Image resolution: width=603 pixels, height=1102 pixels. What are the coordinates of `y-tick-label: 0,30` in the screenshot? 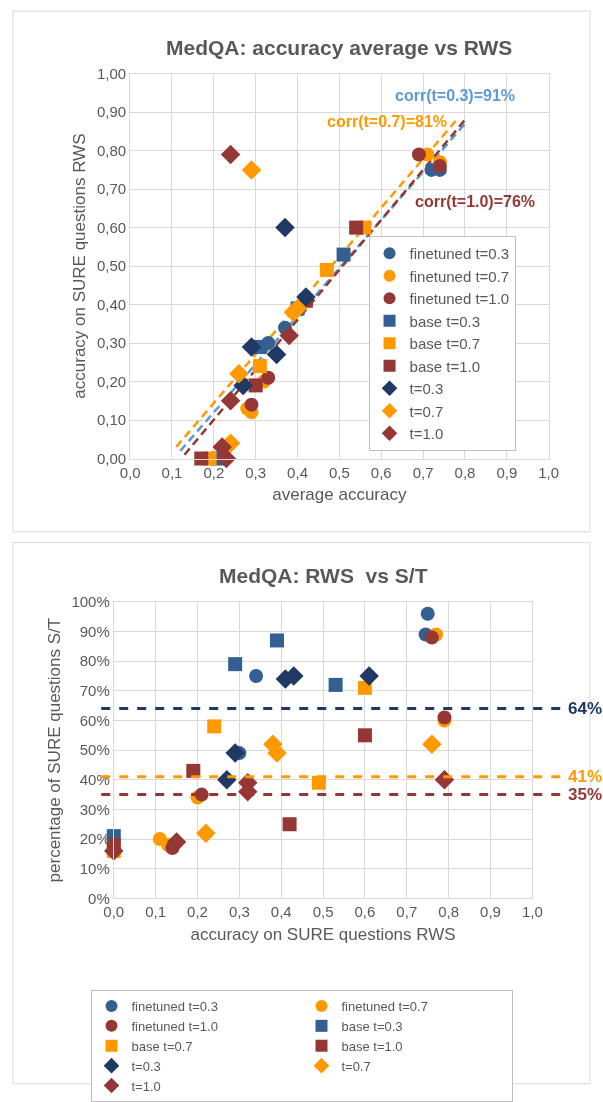 It's located at (111, 343).